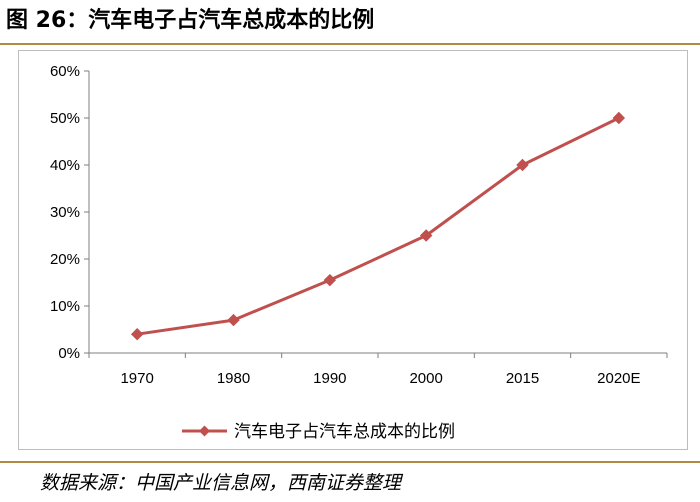 This screenshot has height=502, width=700. Describe the element at coordinates (65, 306) in the screenshot. I see `y-tick-label: 10%` at that location.